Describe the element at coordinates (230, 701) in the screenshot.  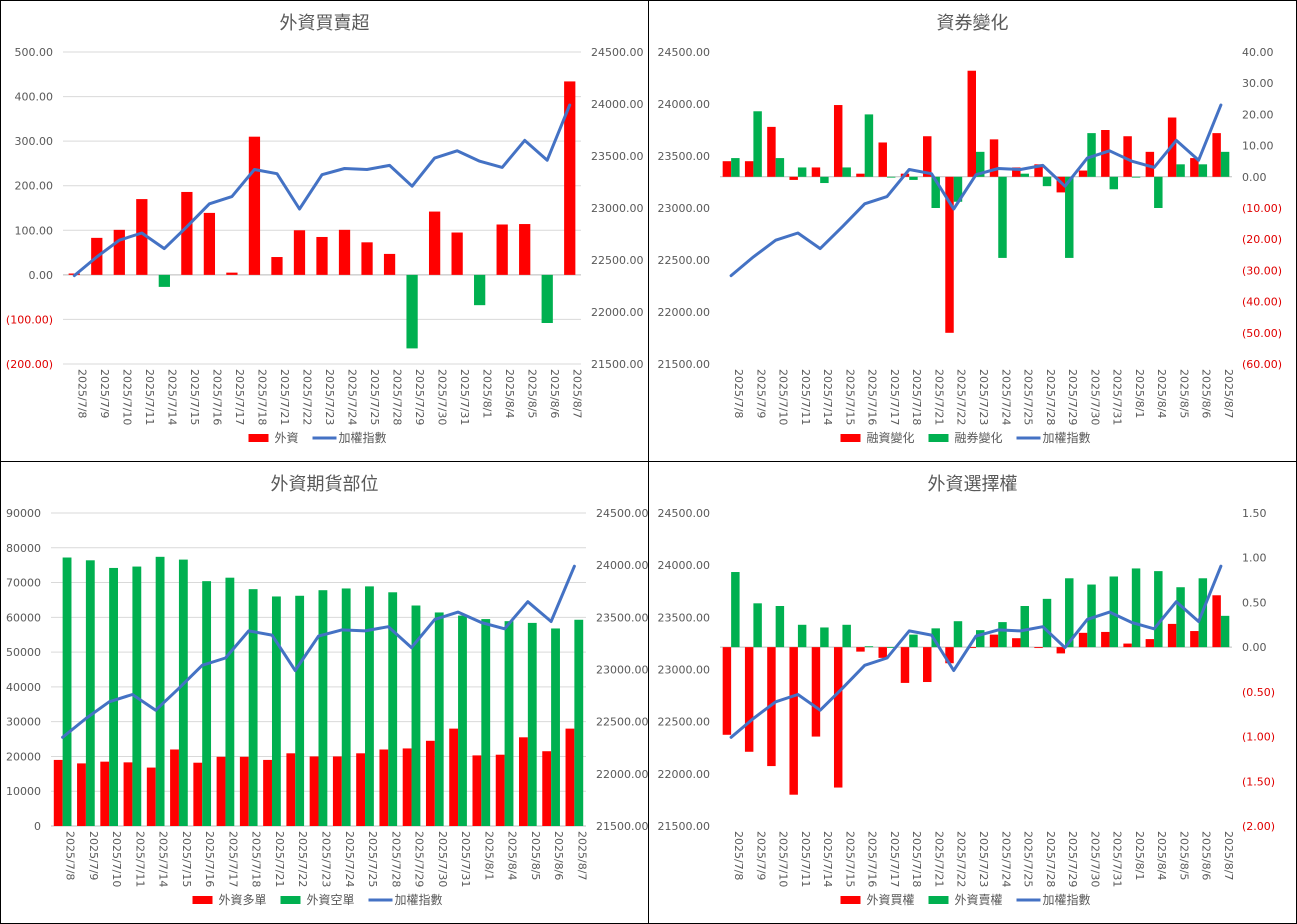
I see `bar-外資空單-2025/7/17` at that location.